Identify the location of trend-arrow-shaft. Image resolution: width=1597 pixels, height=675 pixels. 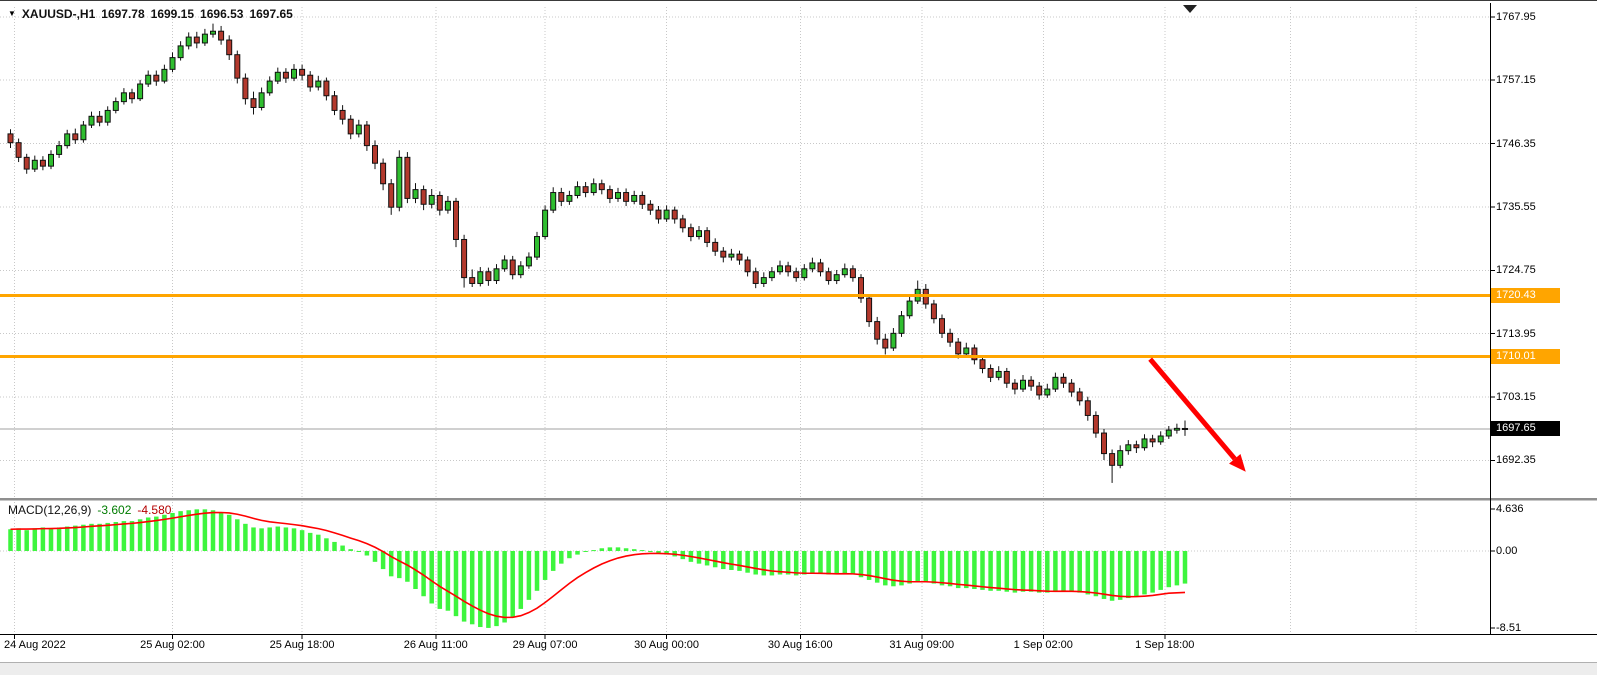
(1192, 409).